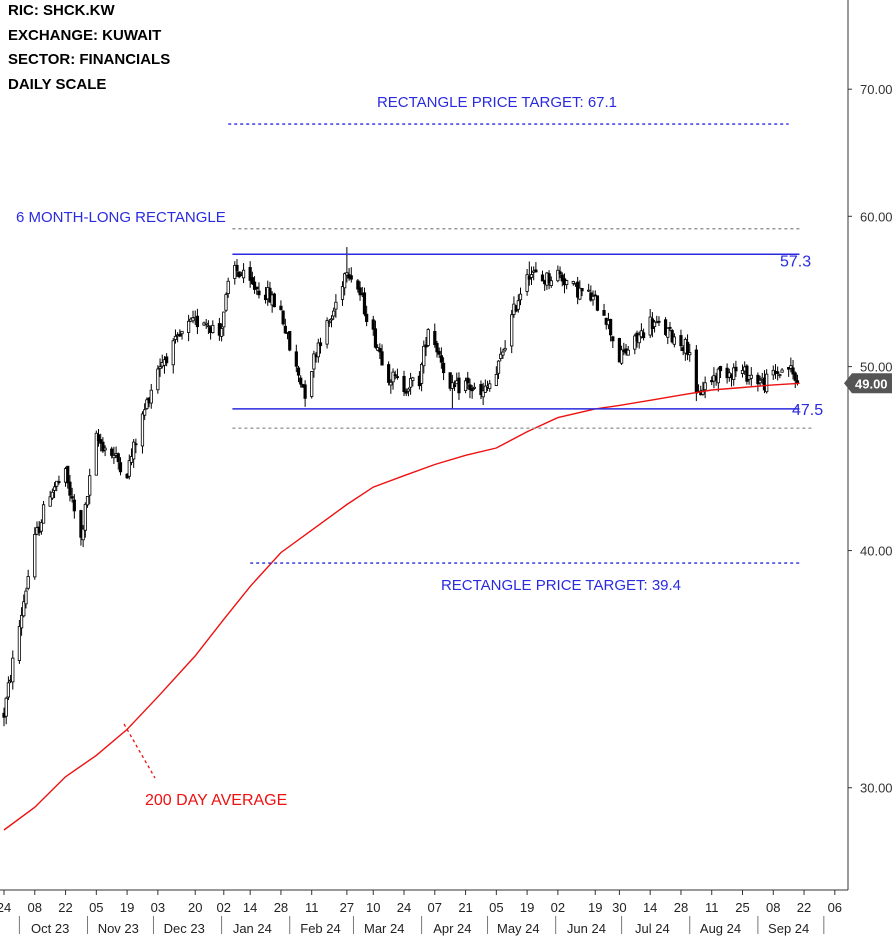  I want to click on x-tick-label: 03, so click(158, 907).